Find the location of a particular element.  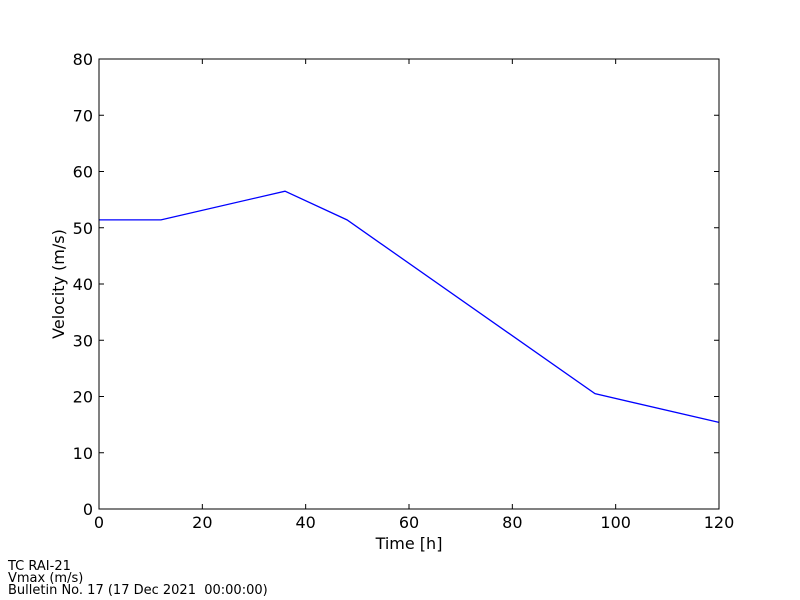

annotation: Vmax (m/s) is located at coordinates (45, 578).